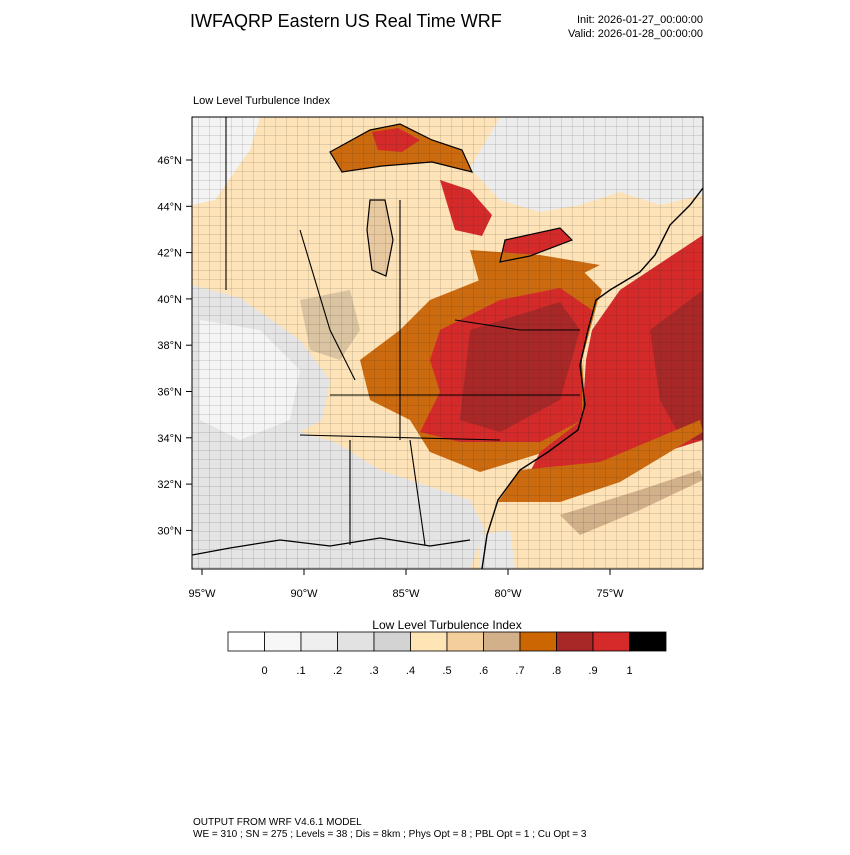 The width and height of the screenshot is (850, 855). What do you see at coordinates (337, 671) in the screenshot?
I see `colorbar-label: .2` at bounding box center [337, 671].